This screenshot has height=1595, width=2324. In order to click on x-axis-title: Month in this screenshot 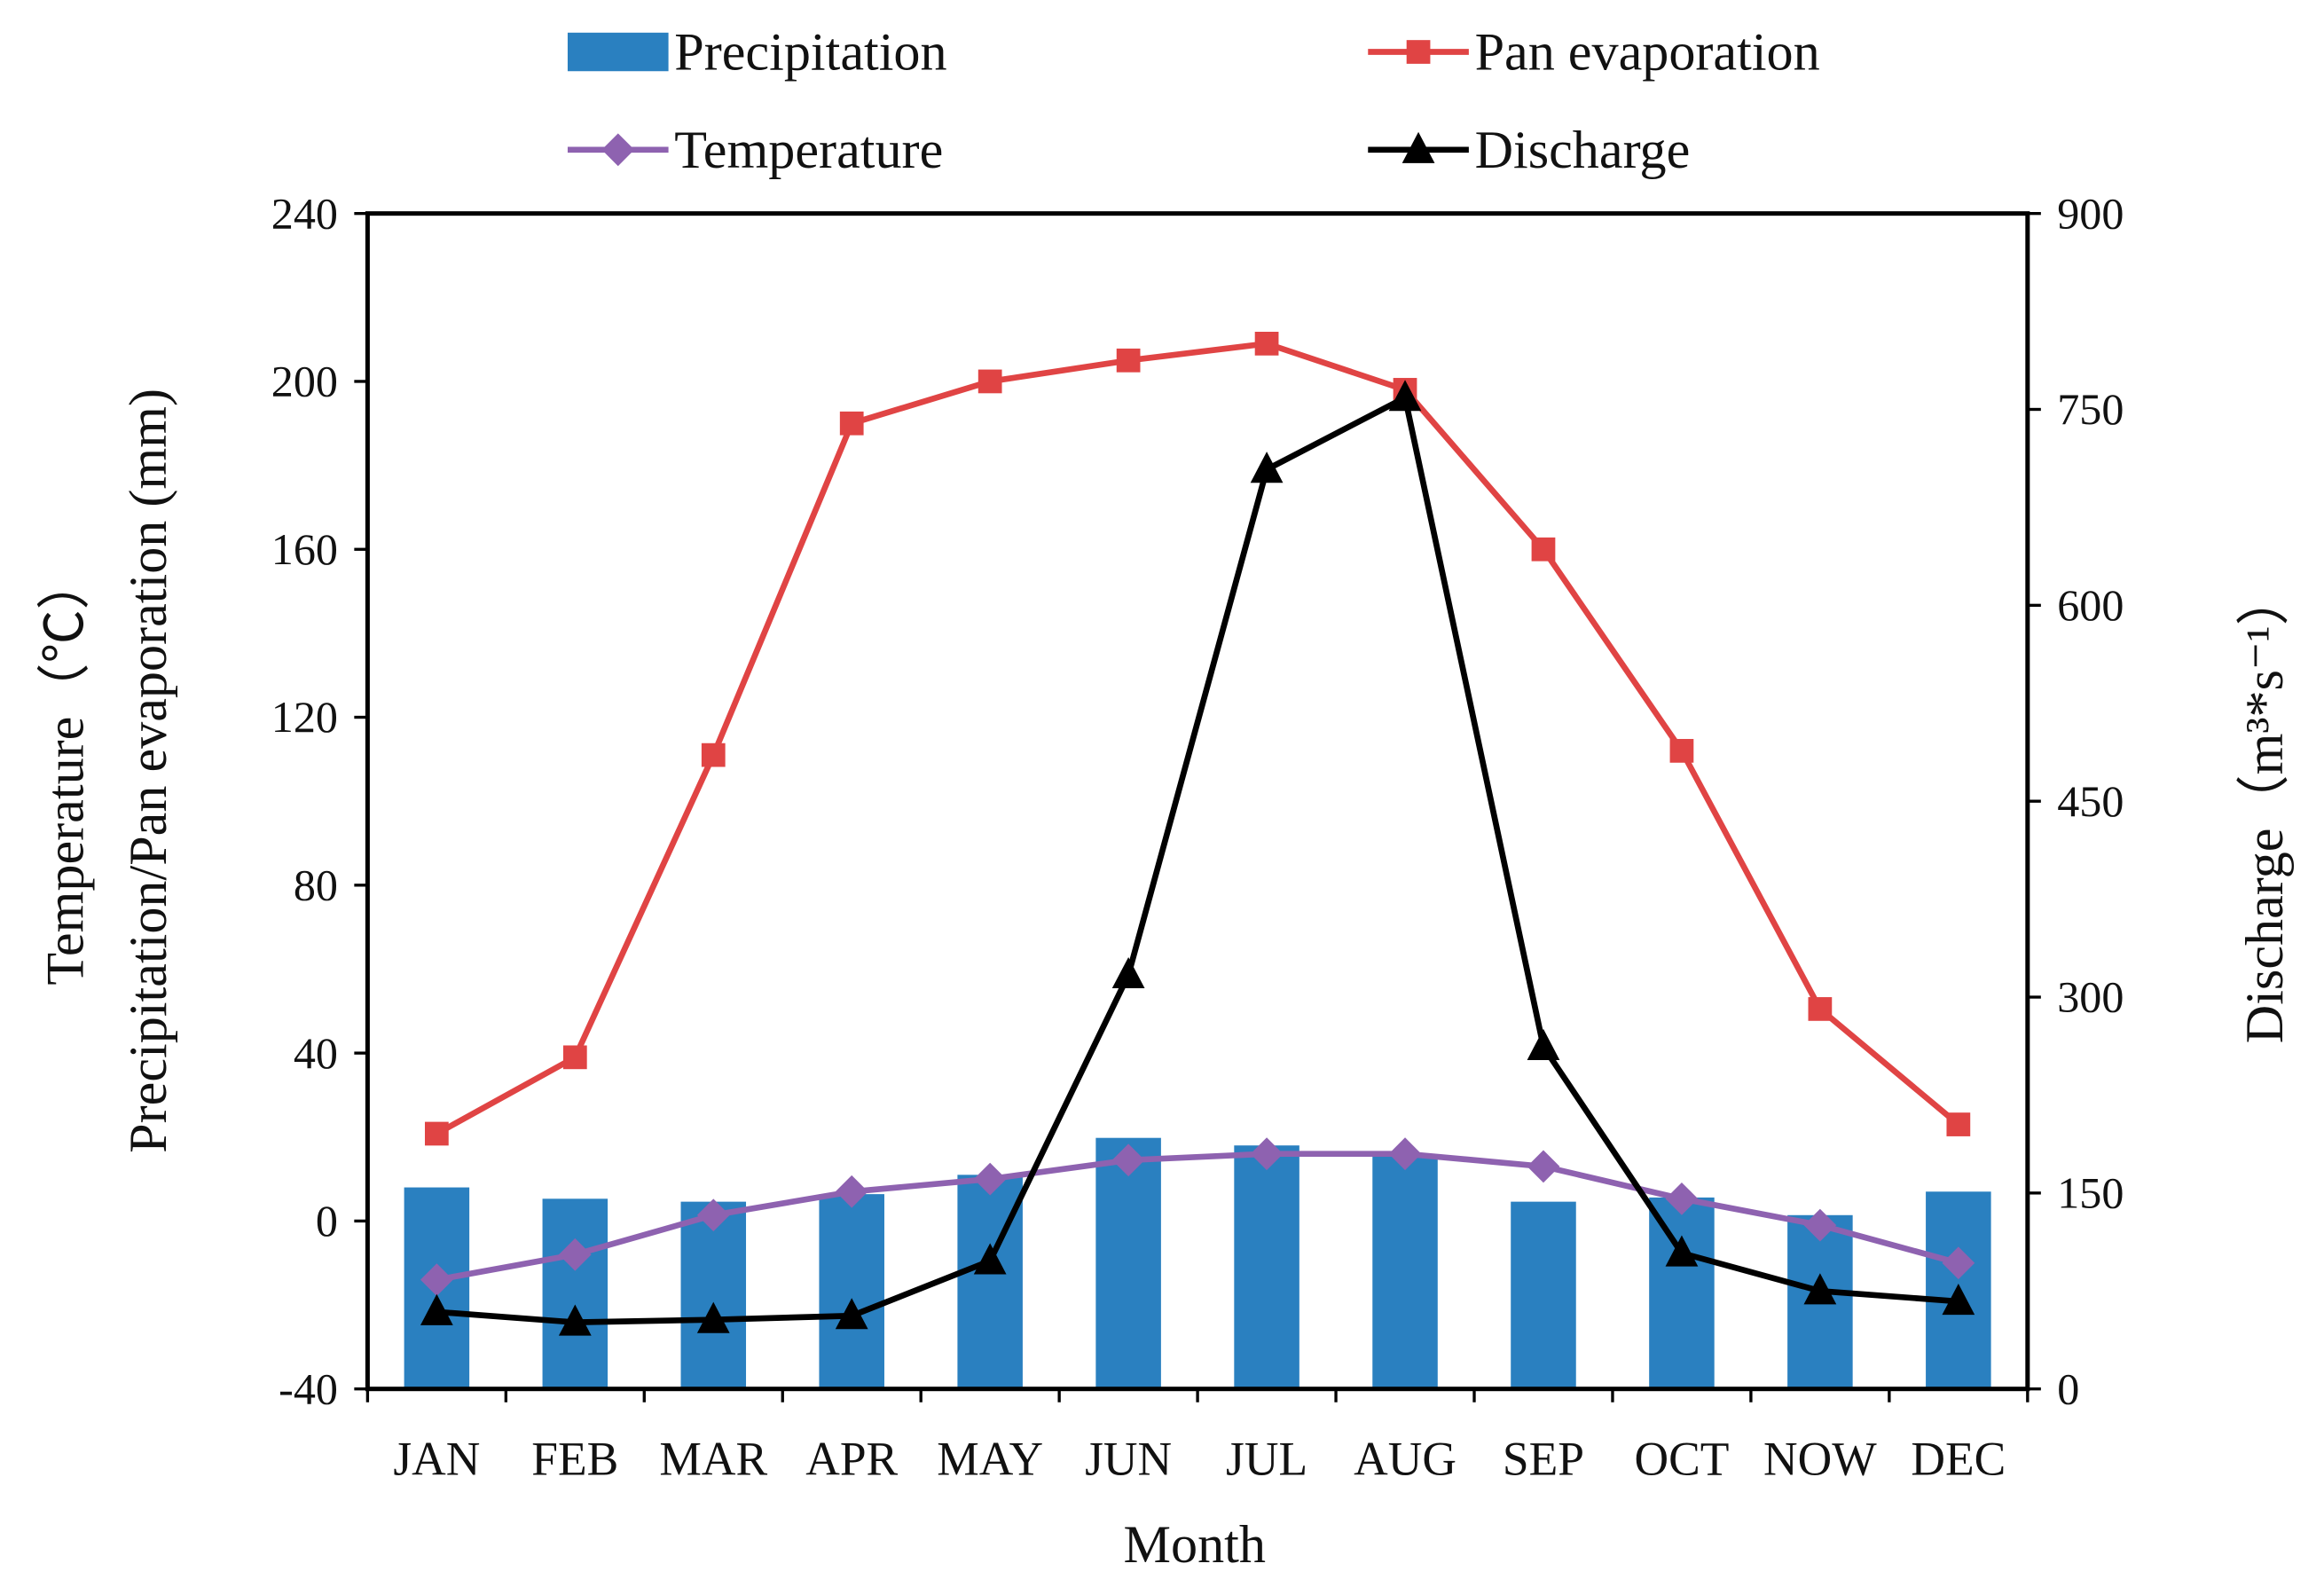, I will do `click(1195, 1545)`.